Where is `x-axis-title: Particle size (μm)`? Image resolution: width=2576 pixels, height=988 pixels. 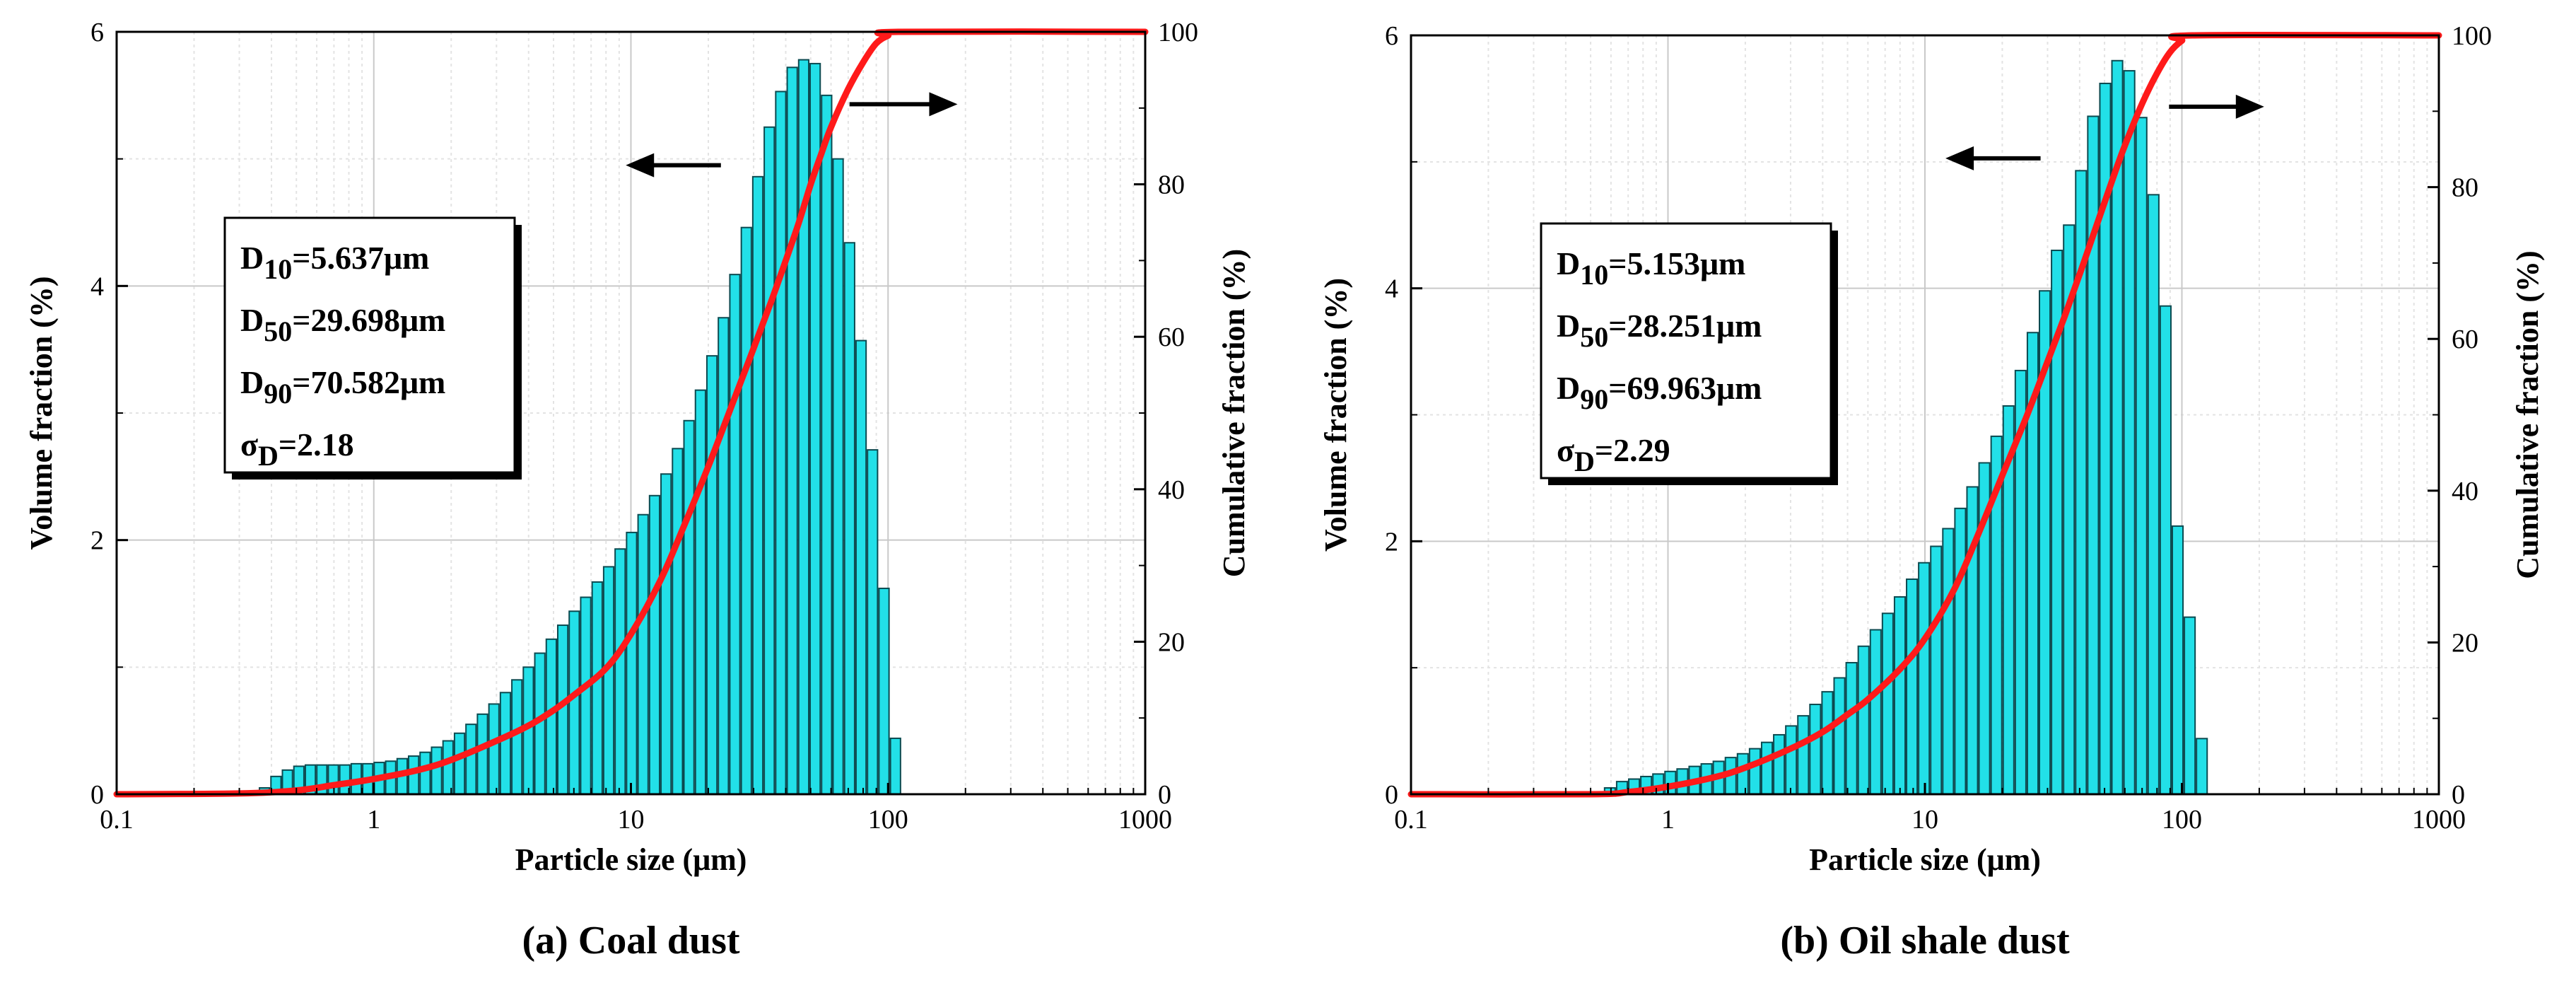 x-axis-title: Particle size (μm) is located at coordinates (631, 859).